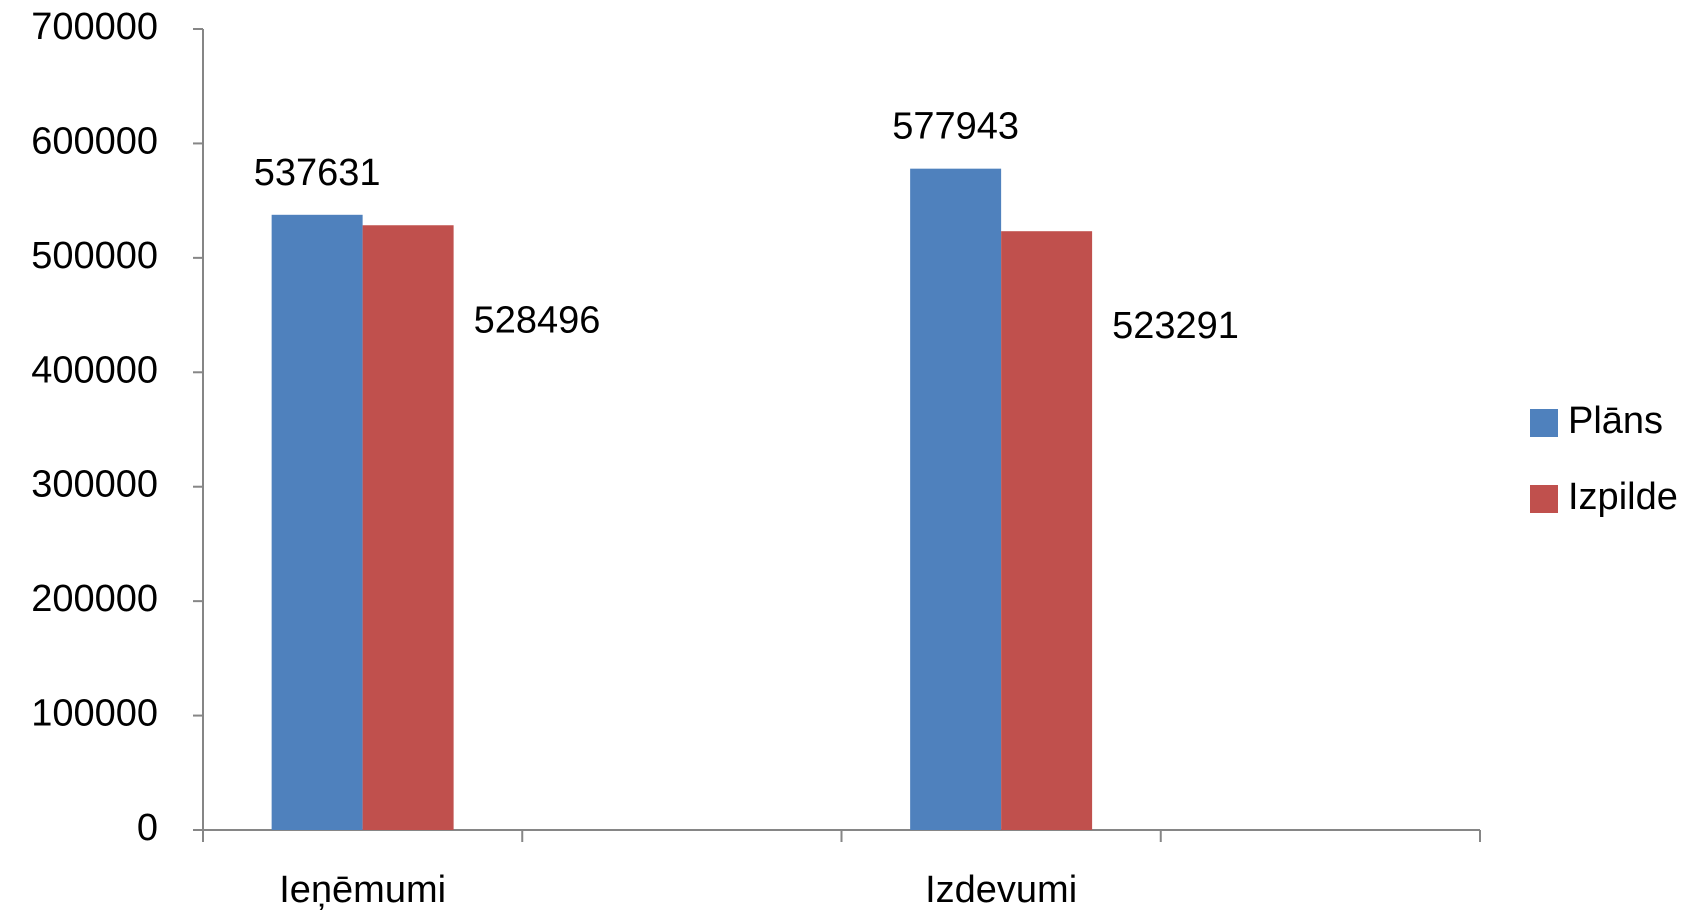 The image size is (1700, 919). I want to click on y-tick-label: 100000, so click(94, 714).